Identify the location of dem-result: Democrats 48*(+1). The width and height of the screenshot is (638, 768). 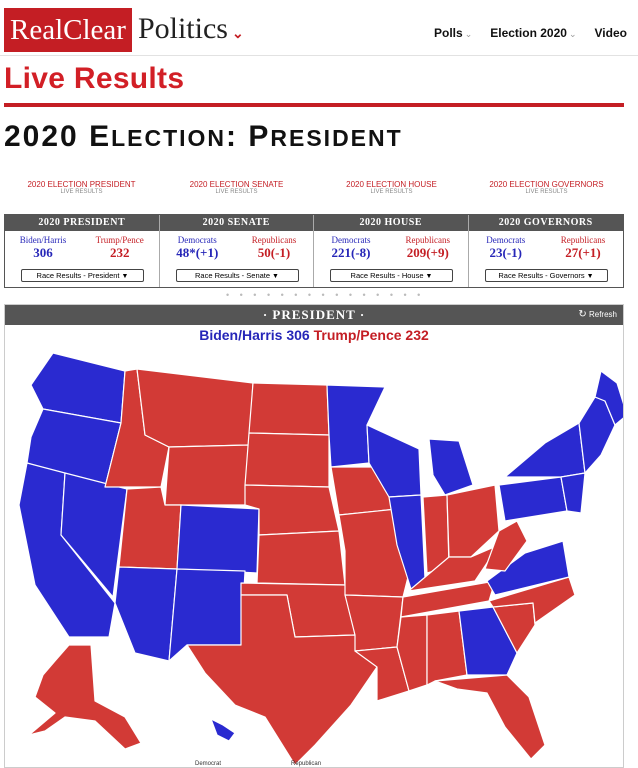
(197, 247).